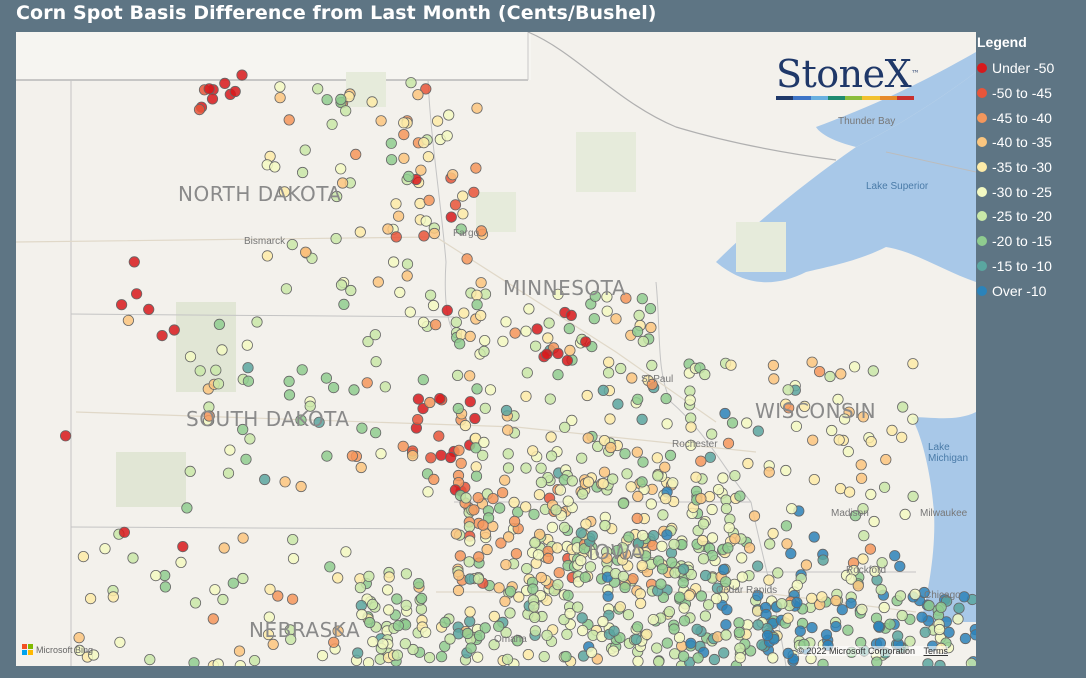 The image size is (1086, 678). Describe the element at coordinates (273, 56) in the screenshot. I see `canada-region` at that location.